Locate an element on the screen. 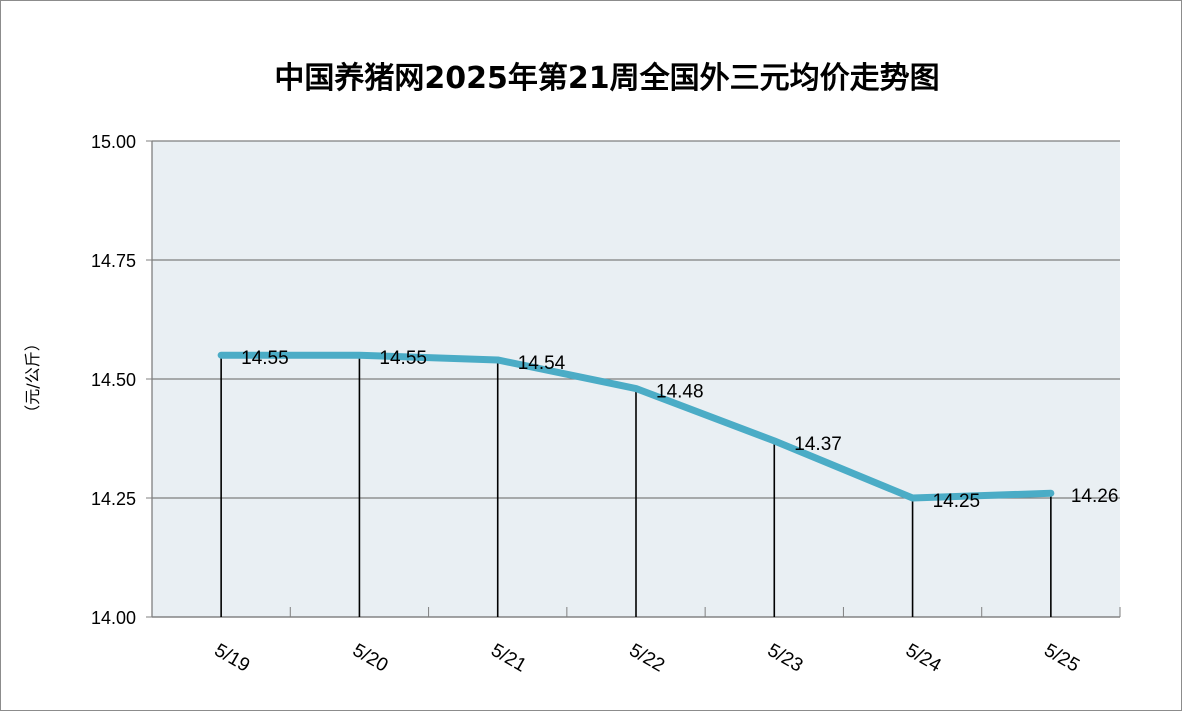  y-tick-label: 14.75 is located at coordinates (113, 261).